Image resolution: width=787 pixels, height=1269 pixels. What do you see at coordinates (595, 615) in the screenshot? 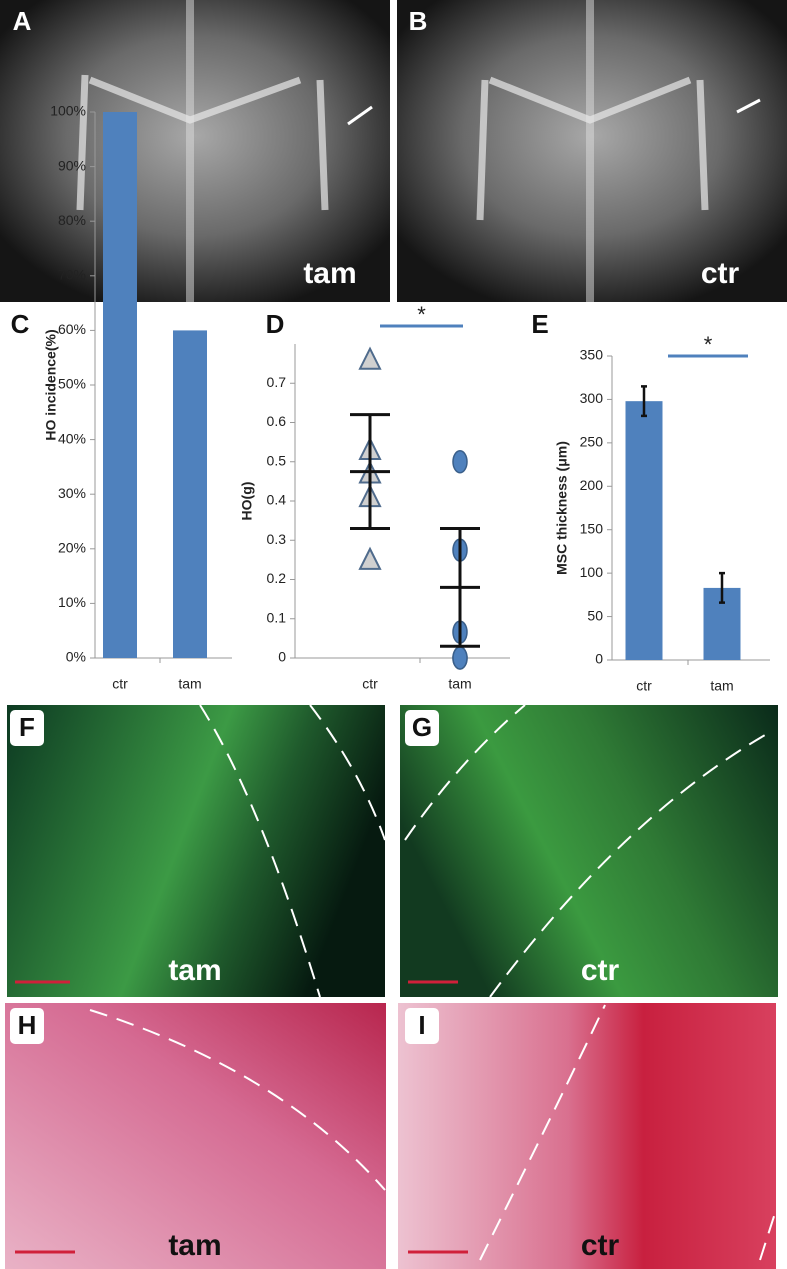
I see `y-tick-label: 50` at bounding box center [595, 615].